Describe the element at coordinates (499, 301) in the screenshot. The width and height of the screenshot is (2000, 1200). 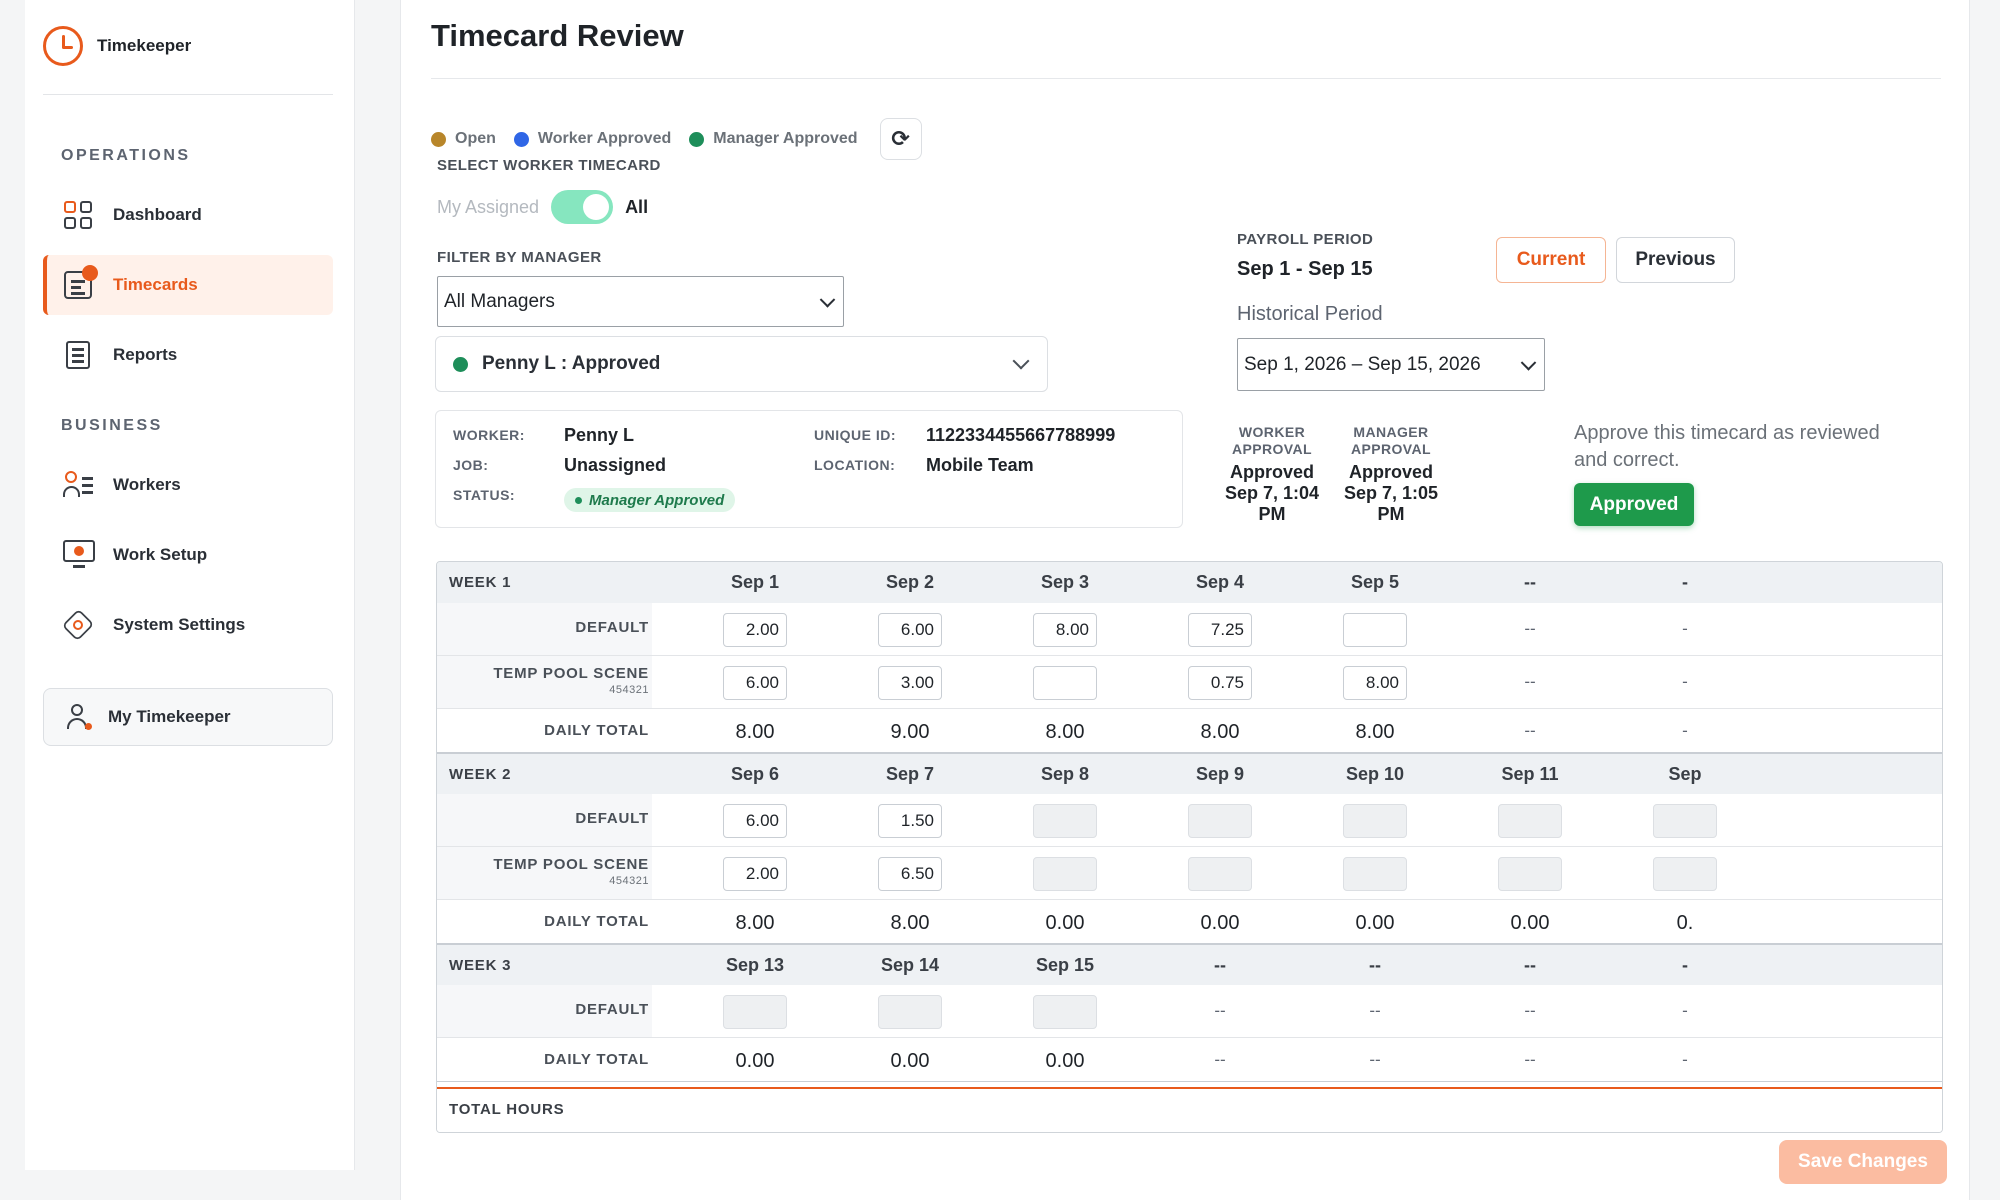
I see `manager-filter-value: All Managers` at that location.